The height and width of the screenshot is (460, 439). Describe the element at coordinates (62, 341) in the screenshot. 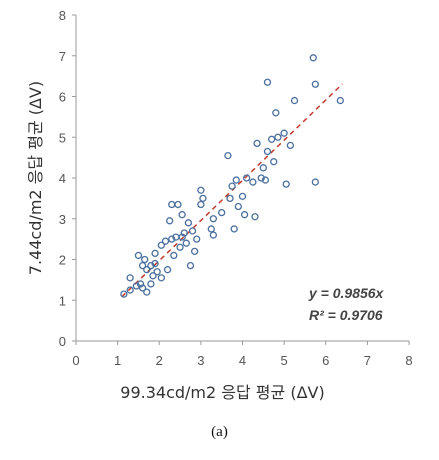

I see `y-tick-label: 0` at that location.